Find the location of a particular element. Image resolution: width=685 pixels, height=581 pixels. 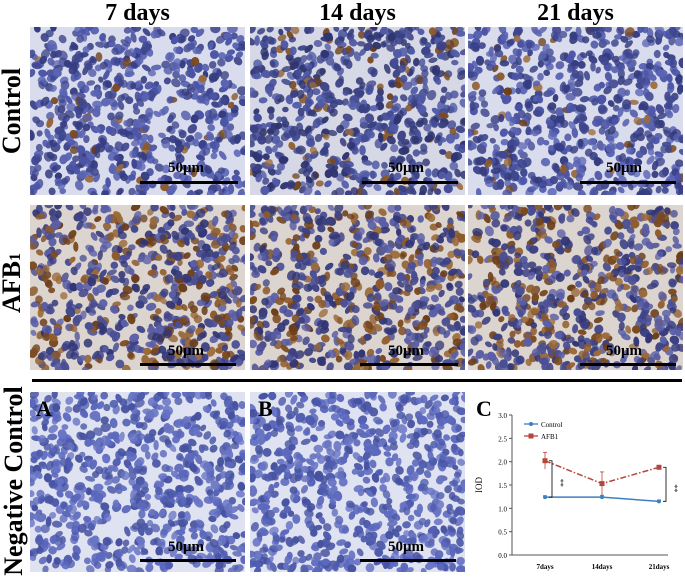

y-tick-label: 2.0 is located at coordinates (502, 463).